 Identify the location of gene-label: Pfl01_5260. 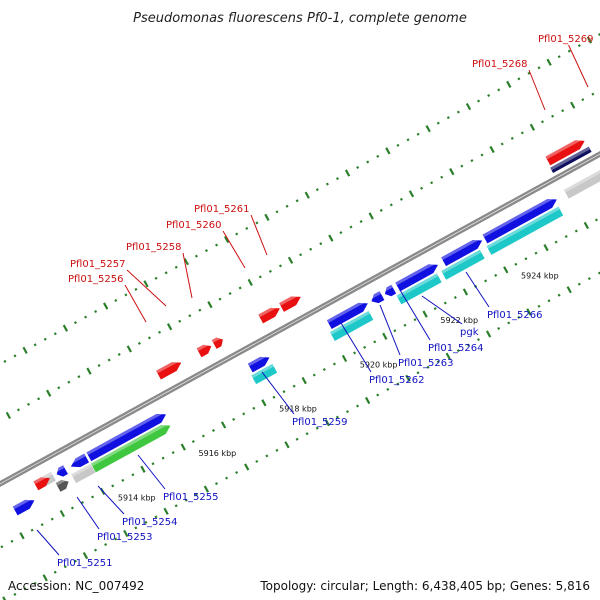
(206, 244).